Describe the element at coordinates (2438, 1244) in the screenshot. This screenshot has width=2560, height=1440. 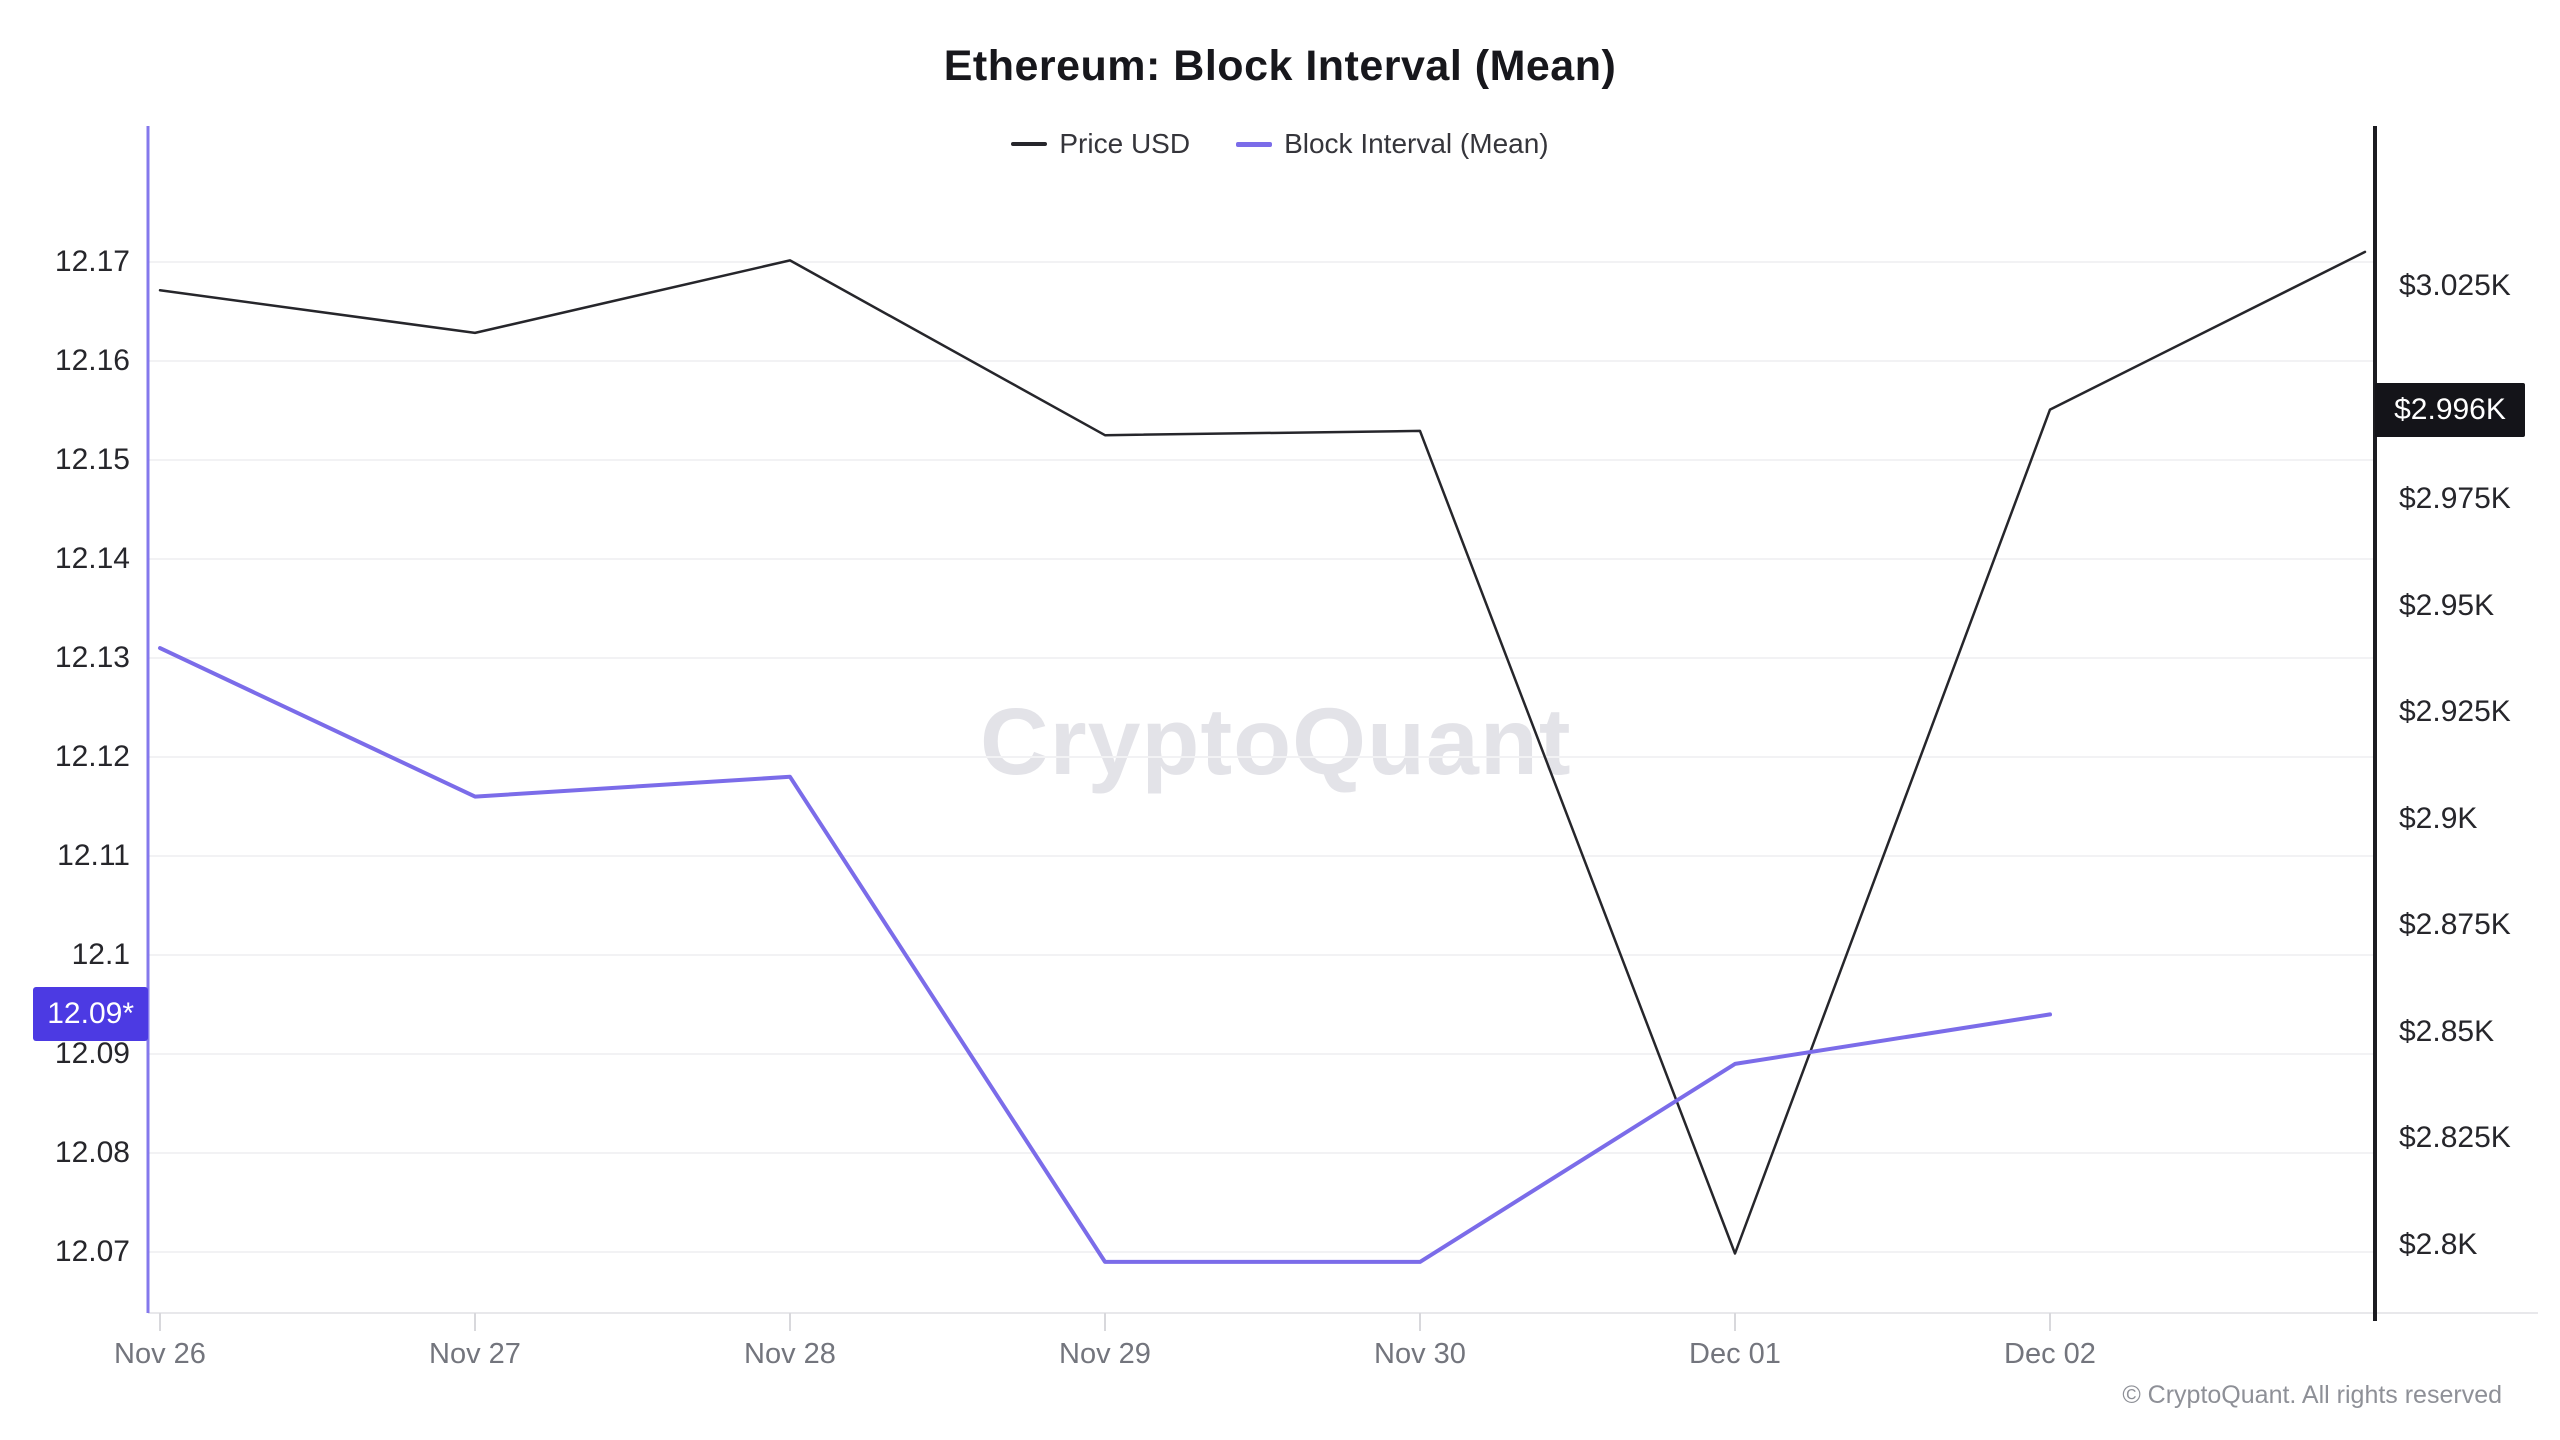
I see `y-right-tick-label: $2.8K` at that location.